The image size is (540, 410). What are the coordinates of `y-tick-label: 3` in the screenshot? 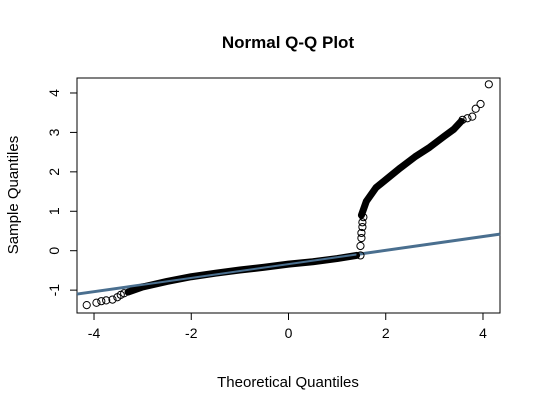 It's located at (54, 132).